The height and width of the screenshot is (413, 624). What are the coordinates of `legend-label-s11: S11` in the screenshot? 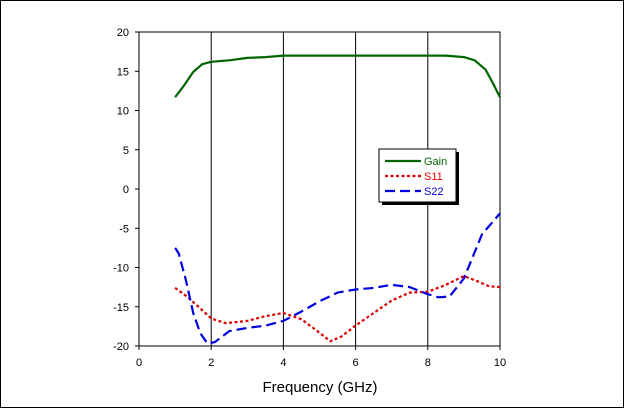 It's located at (433, 177).